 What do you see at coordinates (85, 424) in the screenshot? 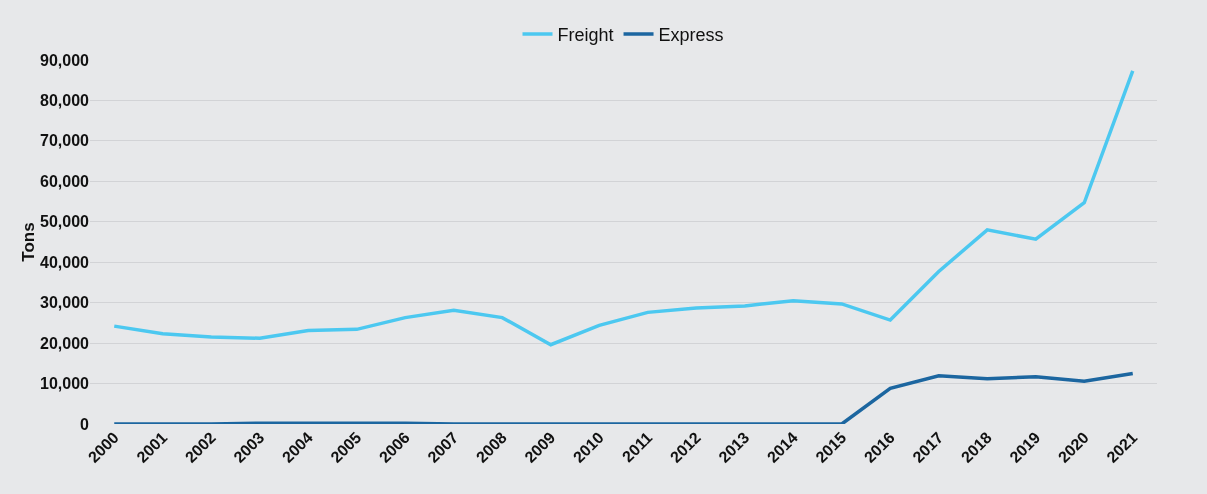
I see `y-tick-label: 0` at bounding box center [85, 424].